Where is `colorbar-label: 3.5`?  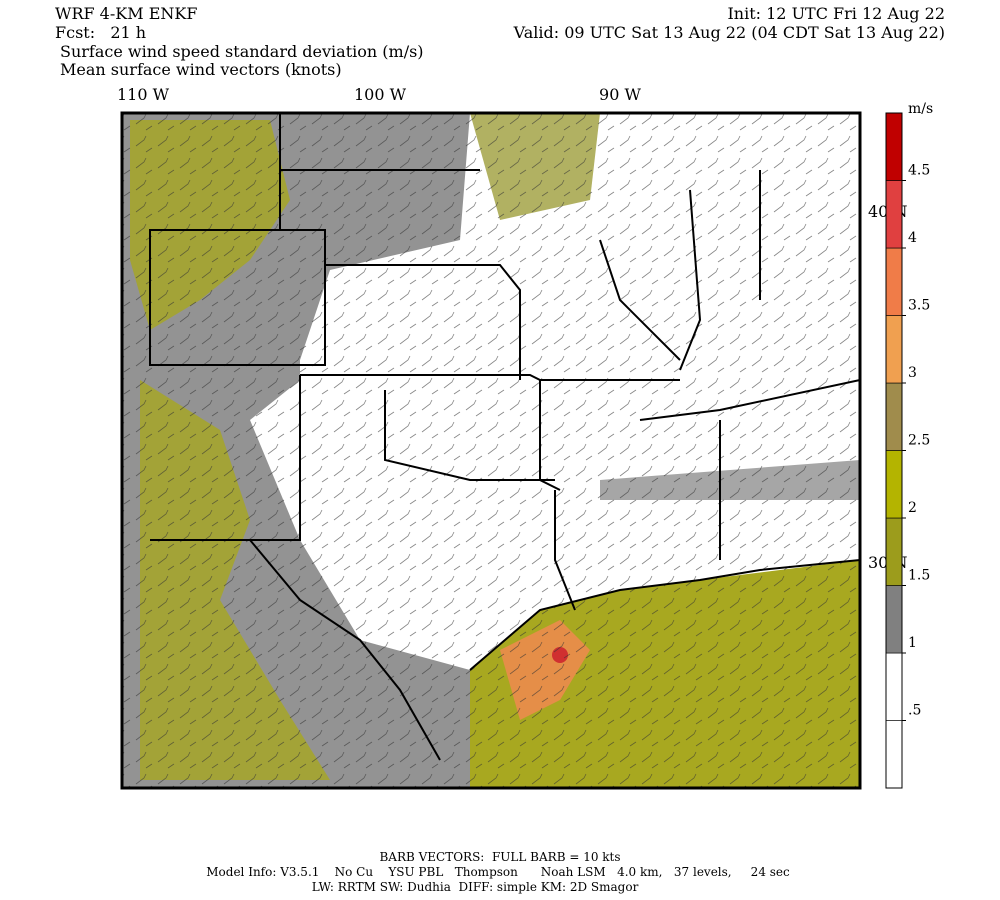
colorbar-label: 3.5 is located at coordinates (919, 306).